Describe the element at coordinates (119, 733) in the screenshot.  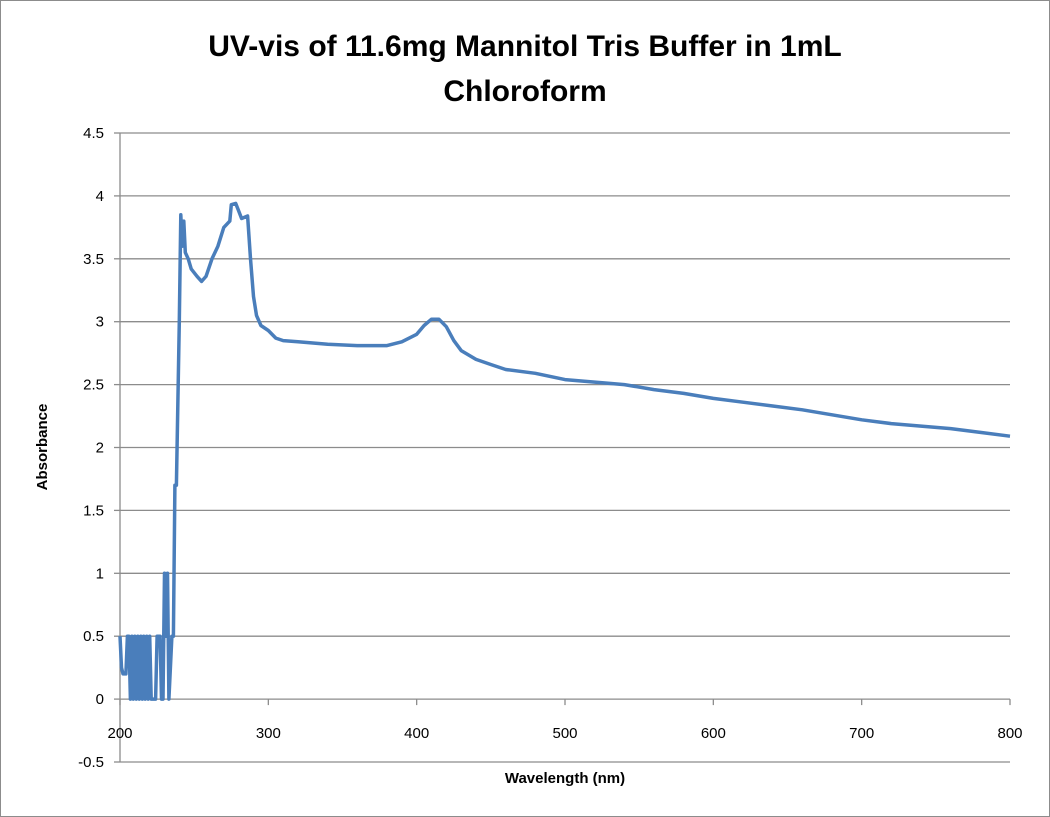
I see `x-tick-label: 200` at that location.